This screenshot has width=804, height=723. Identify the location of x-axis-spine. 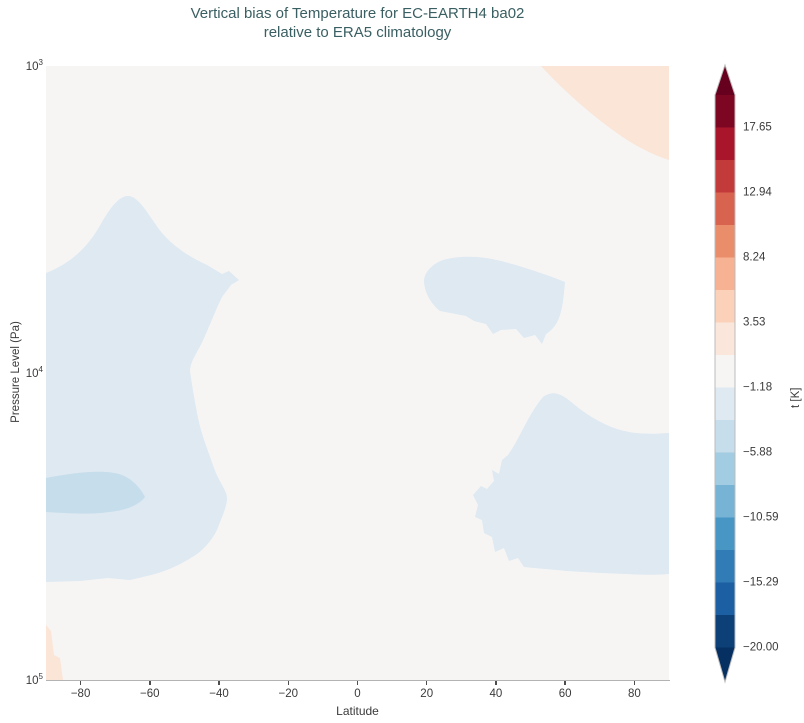
(358, 680).